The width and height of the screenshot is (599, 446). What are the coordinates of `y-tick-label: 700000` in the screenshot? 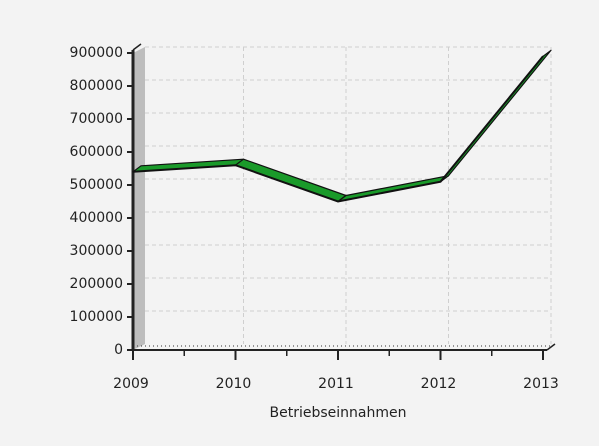 It's located at (96, 119).